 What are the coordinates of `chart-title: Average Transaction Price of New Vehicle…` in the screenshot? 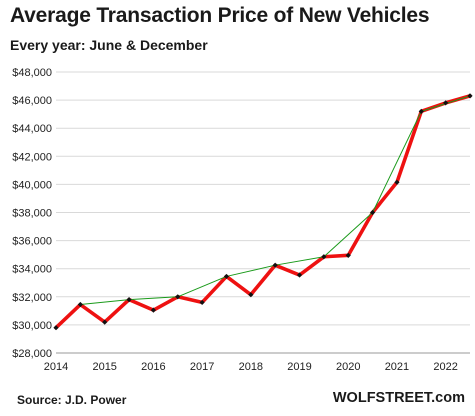 It's located at (220, 15).